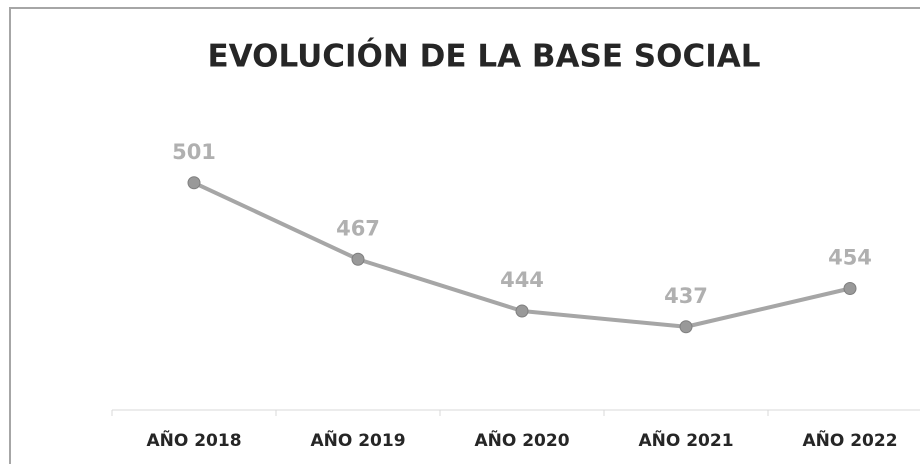 The image size is (920, 464). I want to click on x-tick-label: AÑO 2022, so click(849, 439).